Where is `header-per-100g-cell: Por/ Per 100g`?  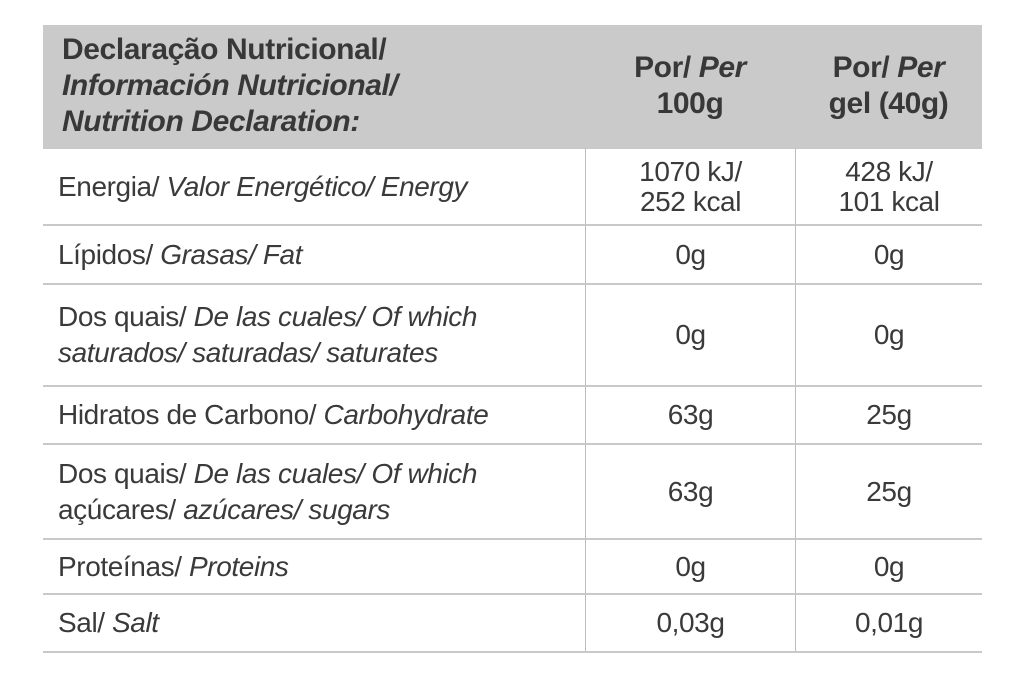
header-per-100g-cell: Por/ Per 100g is located at coordinates (690, 86).